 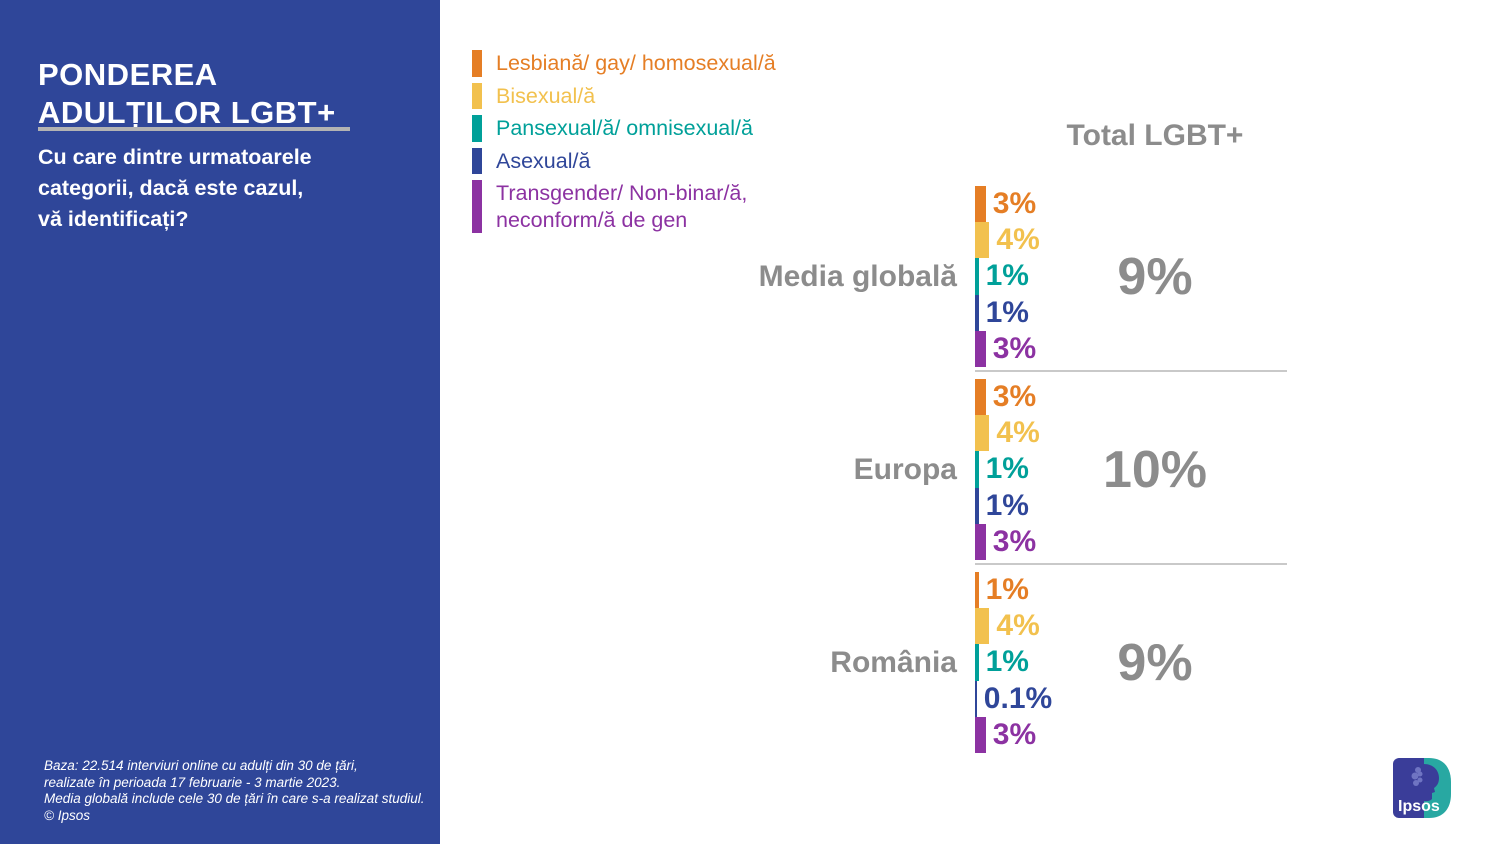 I want to click on legend-label: Asexual/ă, so click(x=543, y=160).